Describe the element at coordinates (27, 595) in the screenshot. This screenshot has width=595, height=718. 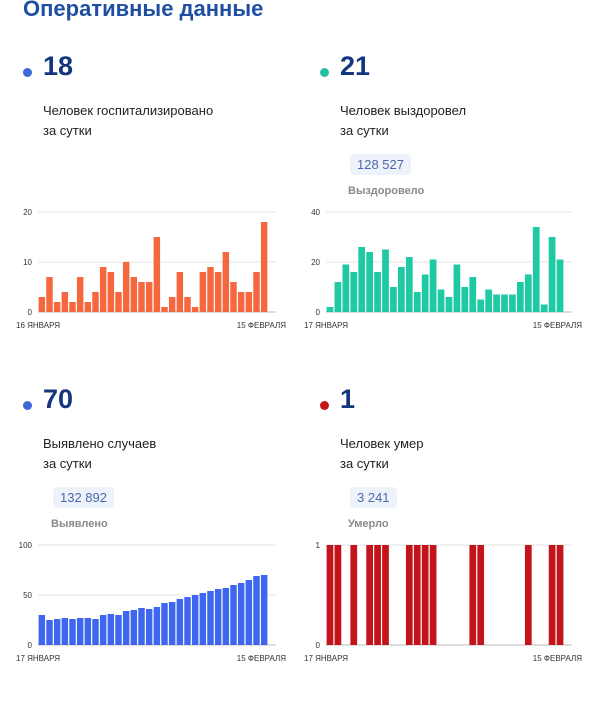
I see `y-tick-label: 50` at that location.